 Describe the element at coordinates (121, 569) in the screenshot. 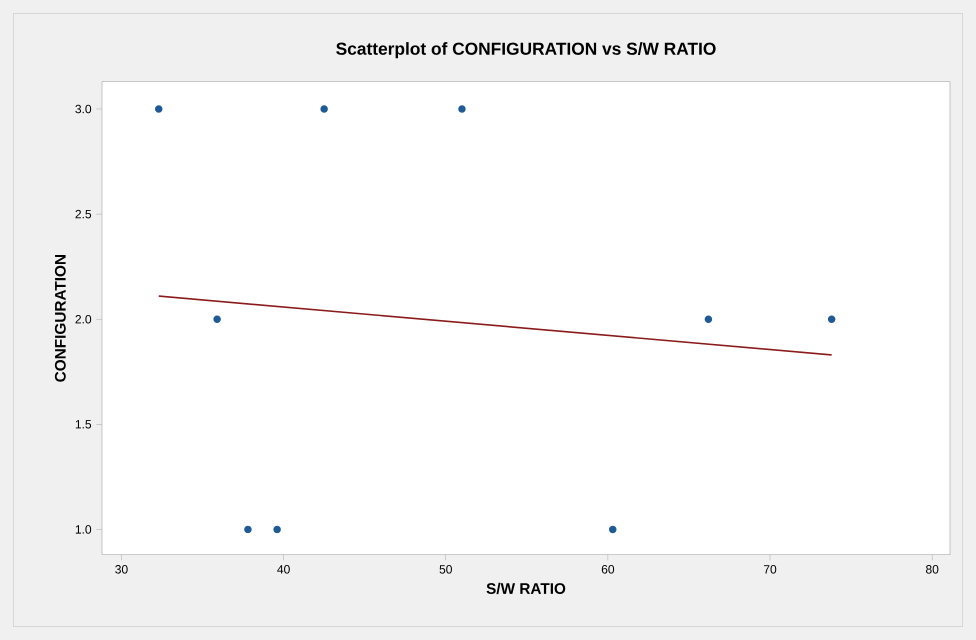

I see `x-tick-label: 30` at that location.